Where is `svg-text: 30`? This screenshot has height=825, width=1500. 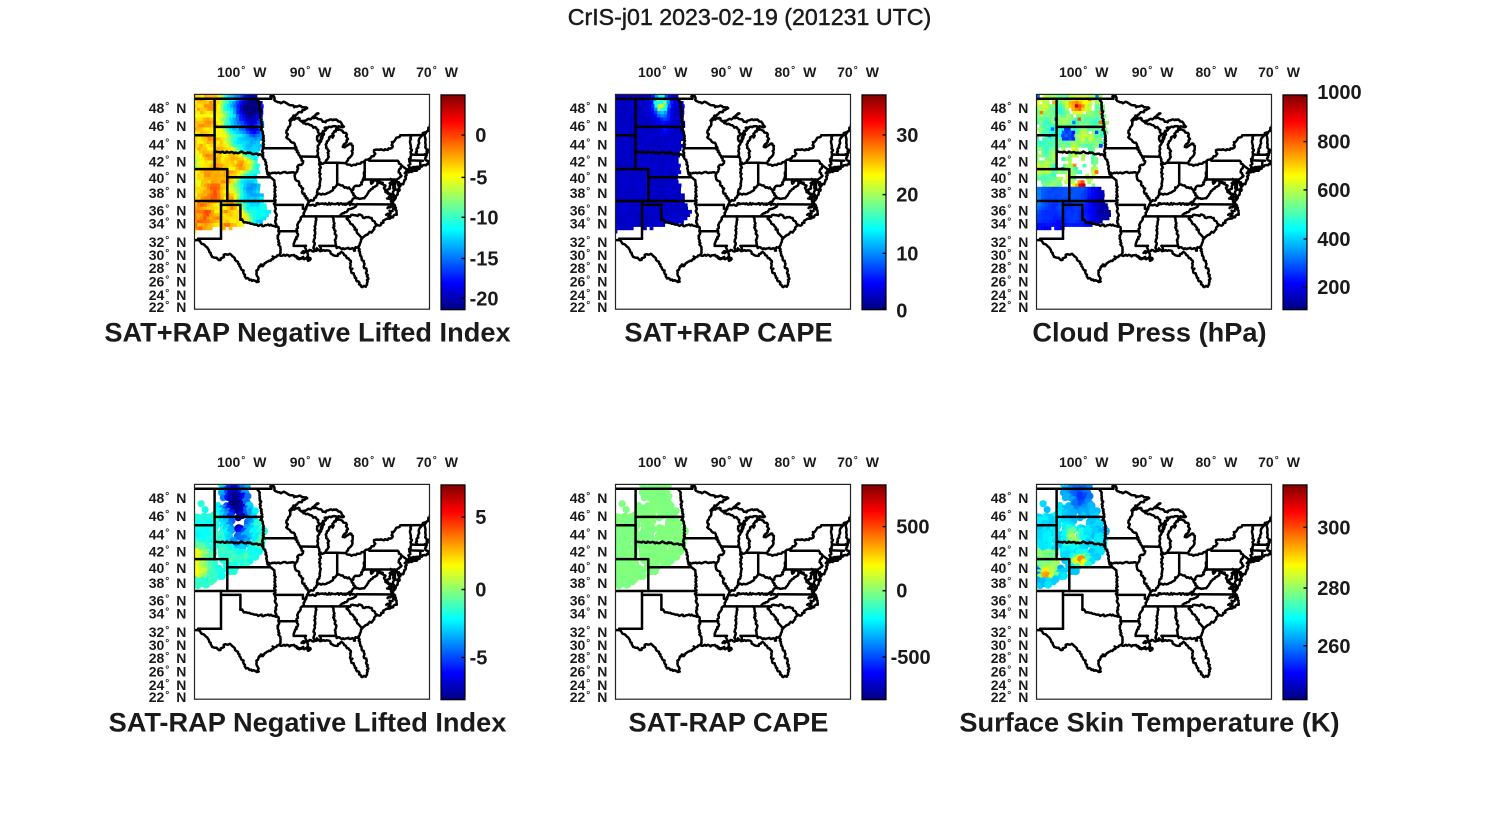 svg-text: 30 is located at coordinates (907, 136).